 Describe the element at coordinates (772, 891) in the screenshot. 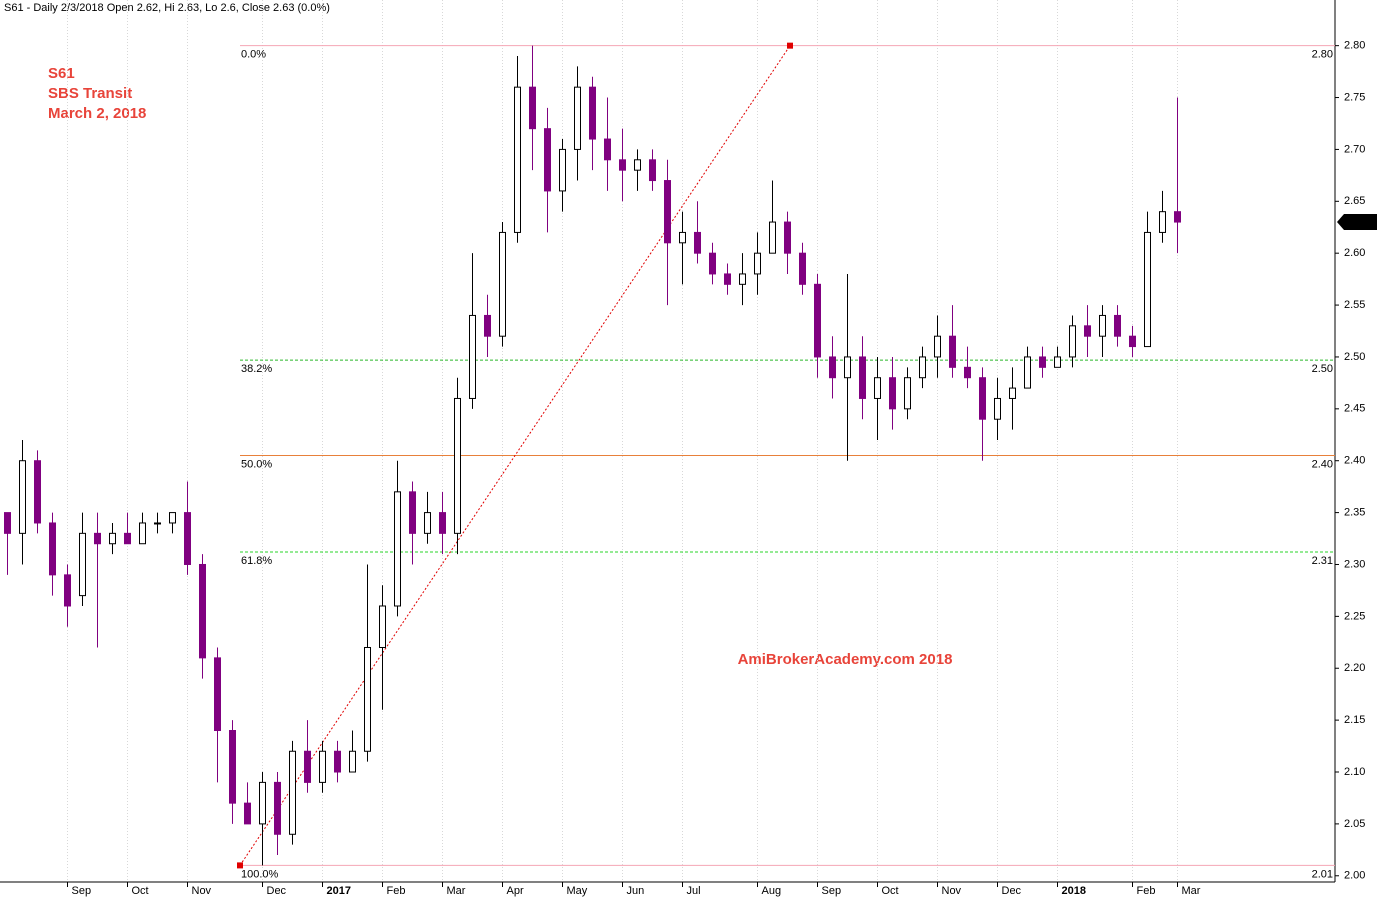

I see `x-tick-label: Aug` at that location.